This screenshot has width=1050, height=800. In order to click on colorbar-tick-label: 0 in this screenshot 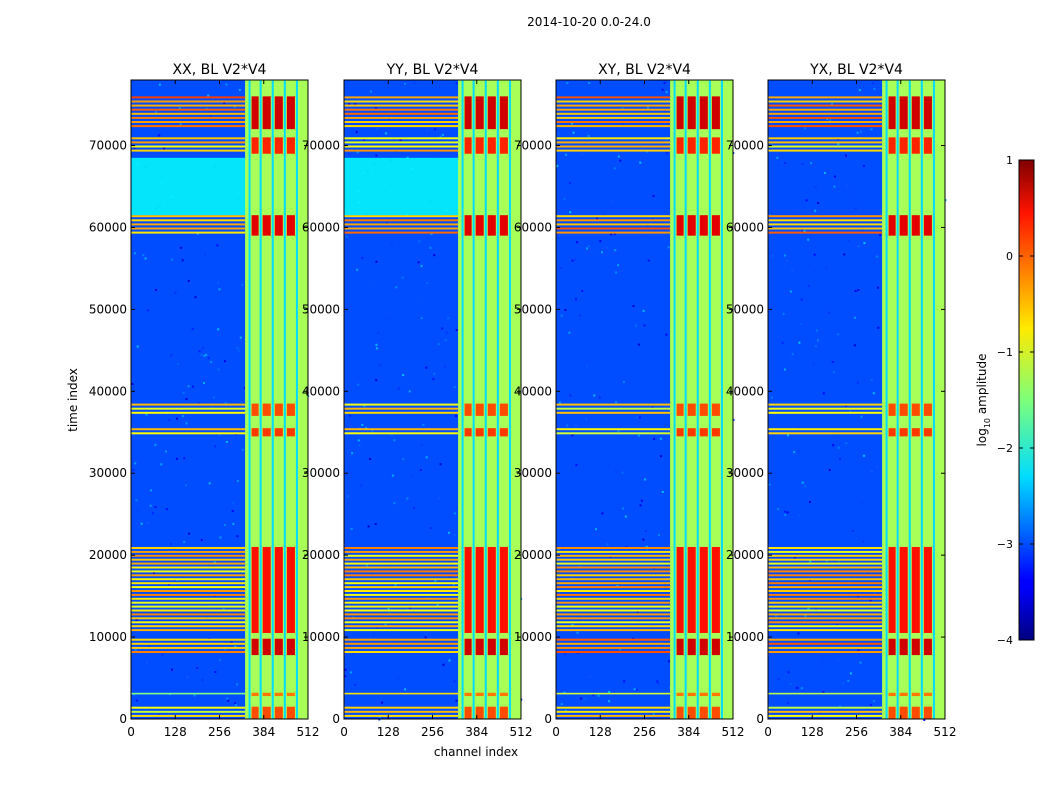, I will do `click(1009, 256)`.